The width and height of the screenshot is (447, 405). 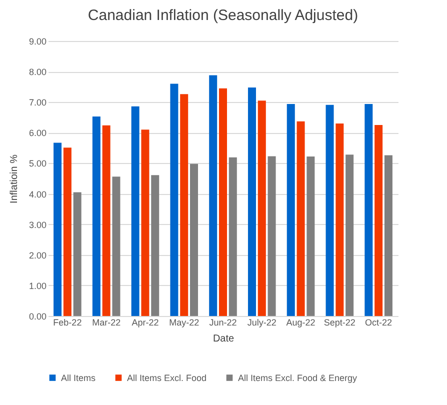 What do you see at coordinates (223, 15) in the screenshot?
I see `chart-title: Canadian Inflation (Seasonally Adjusted)` at bounding box center [223, 15].